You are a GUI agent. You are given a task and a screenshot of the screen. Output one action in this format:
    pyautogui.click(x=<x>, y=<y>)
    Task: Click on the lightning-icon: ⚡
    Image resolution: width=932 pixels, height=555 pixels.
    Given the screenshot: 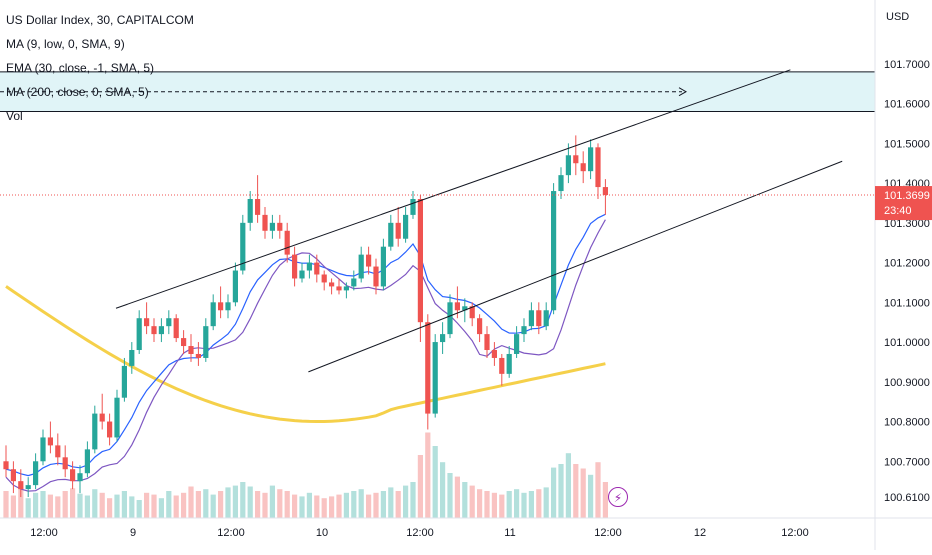 What is the action you would take?
    pyautogui.click(x=618, y=497)
    